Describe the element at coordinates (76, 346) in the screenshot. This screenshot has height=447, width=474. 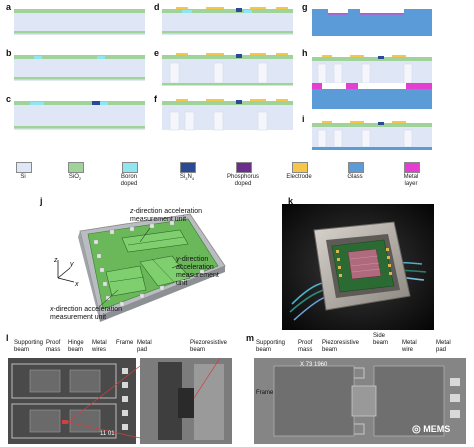
I see `l-label-hinge-beam: Hinge beam` at that location.